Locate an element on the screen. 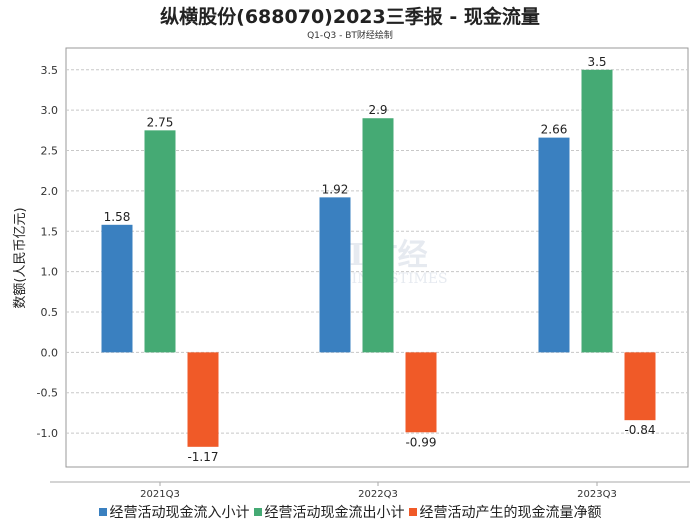  legend-item: 经营活动现金流出小计 is located at coordinates (329, 512).